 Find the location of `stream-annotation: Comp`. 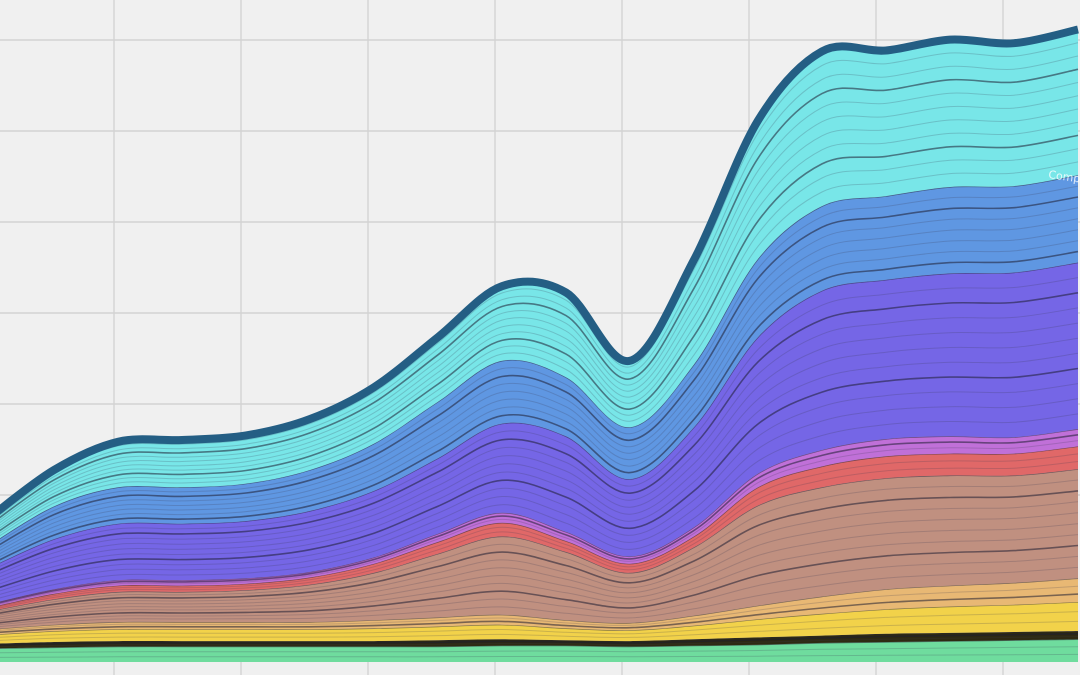

stream-annotation: Comp is located at coordinates (1064, 176).